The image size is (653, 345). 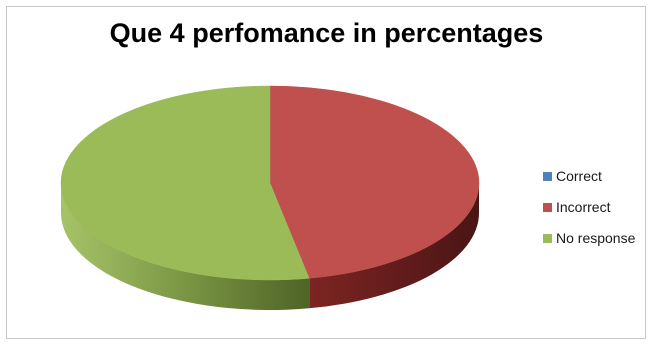 What do you see at coordinates (596, 238) in the screenshot?
I see `legend-label-no-response: No response` at bounding box center [596, 238].